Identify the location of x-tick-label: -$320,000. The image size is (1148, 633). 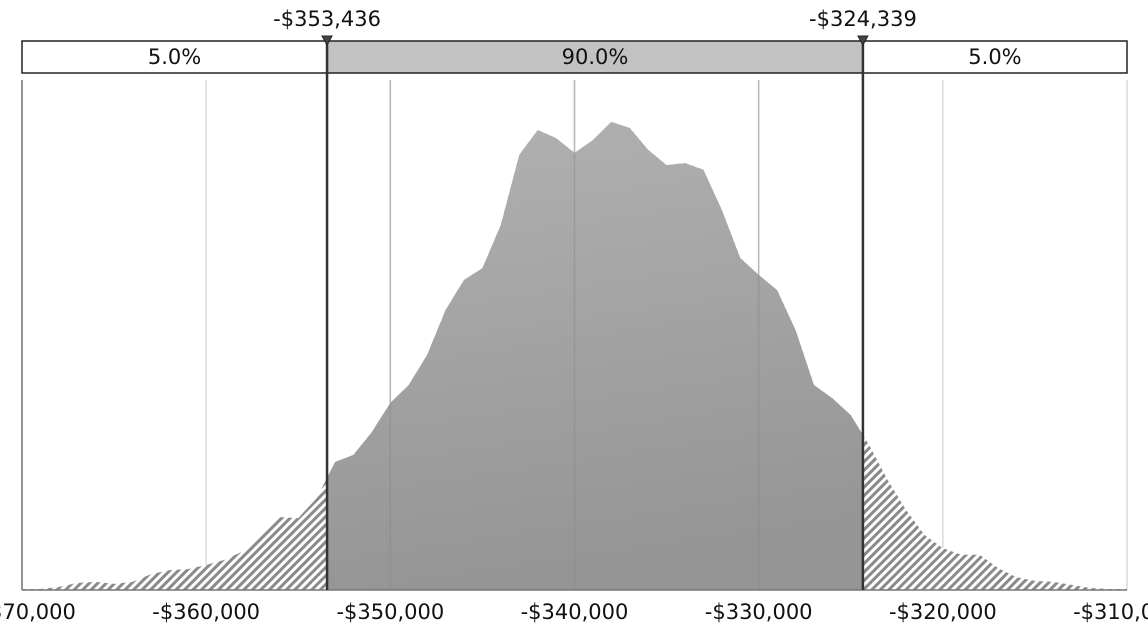
(943, 612).